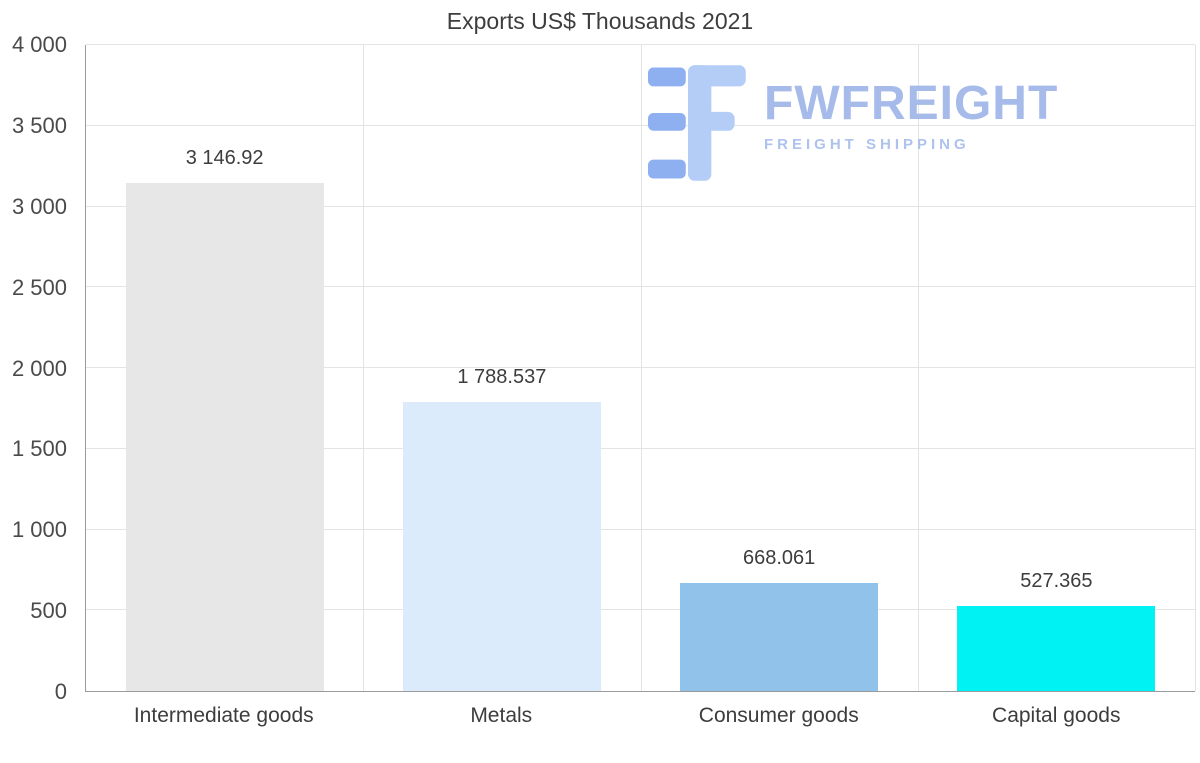 The width and height of the screenshot is (1200, 763). Describe the element at coordinates (779, 558) in the screenshot. I see `bar-value-label: 668.061` at that location.